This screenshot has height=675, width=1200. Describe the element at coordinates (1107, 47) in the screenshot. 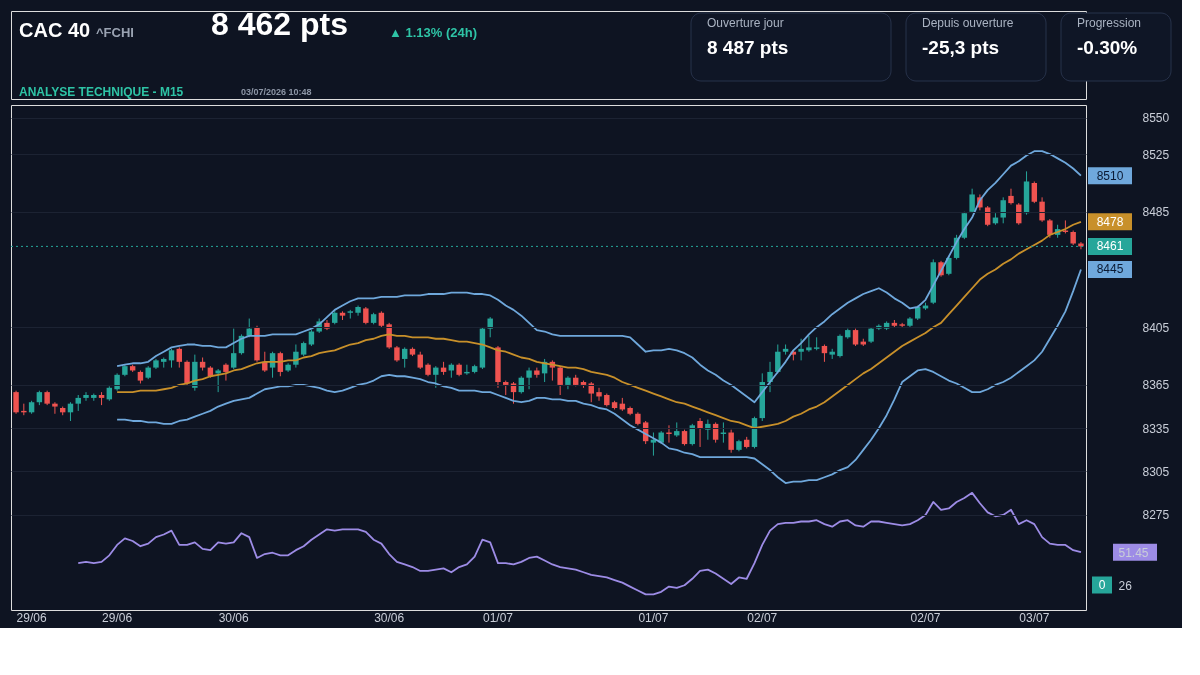

I see `text: -0.30%` at that location.